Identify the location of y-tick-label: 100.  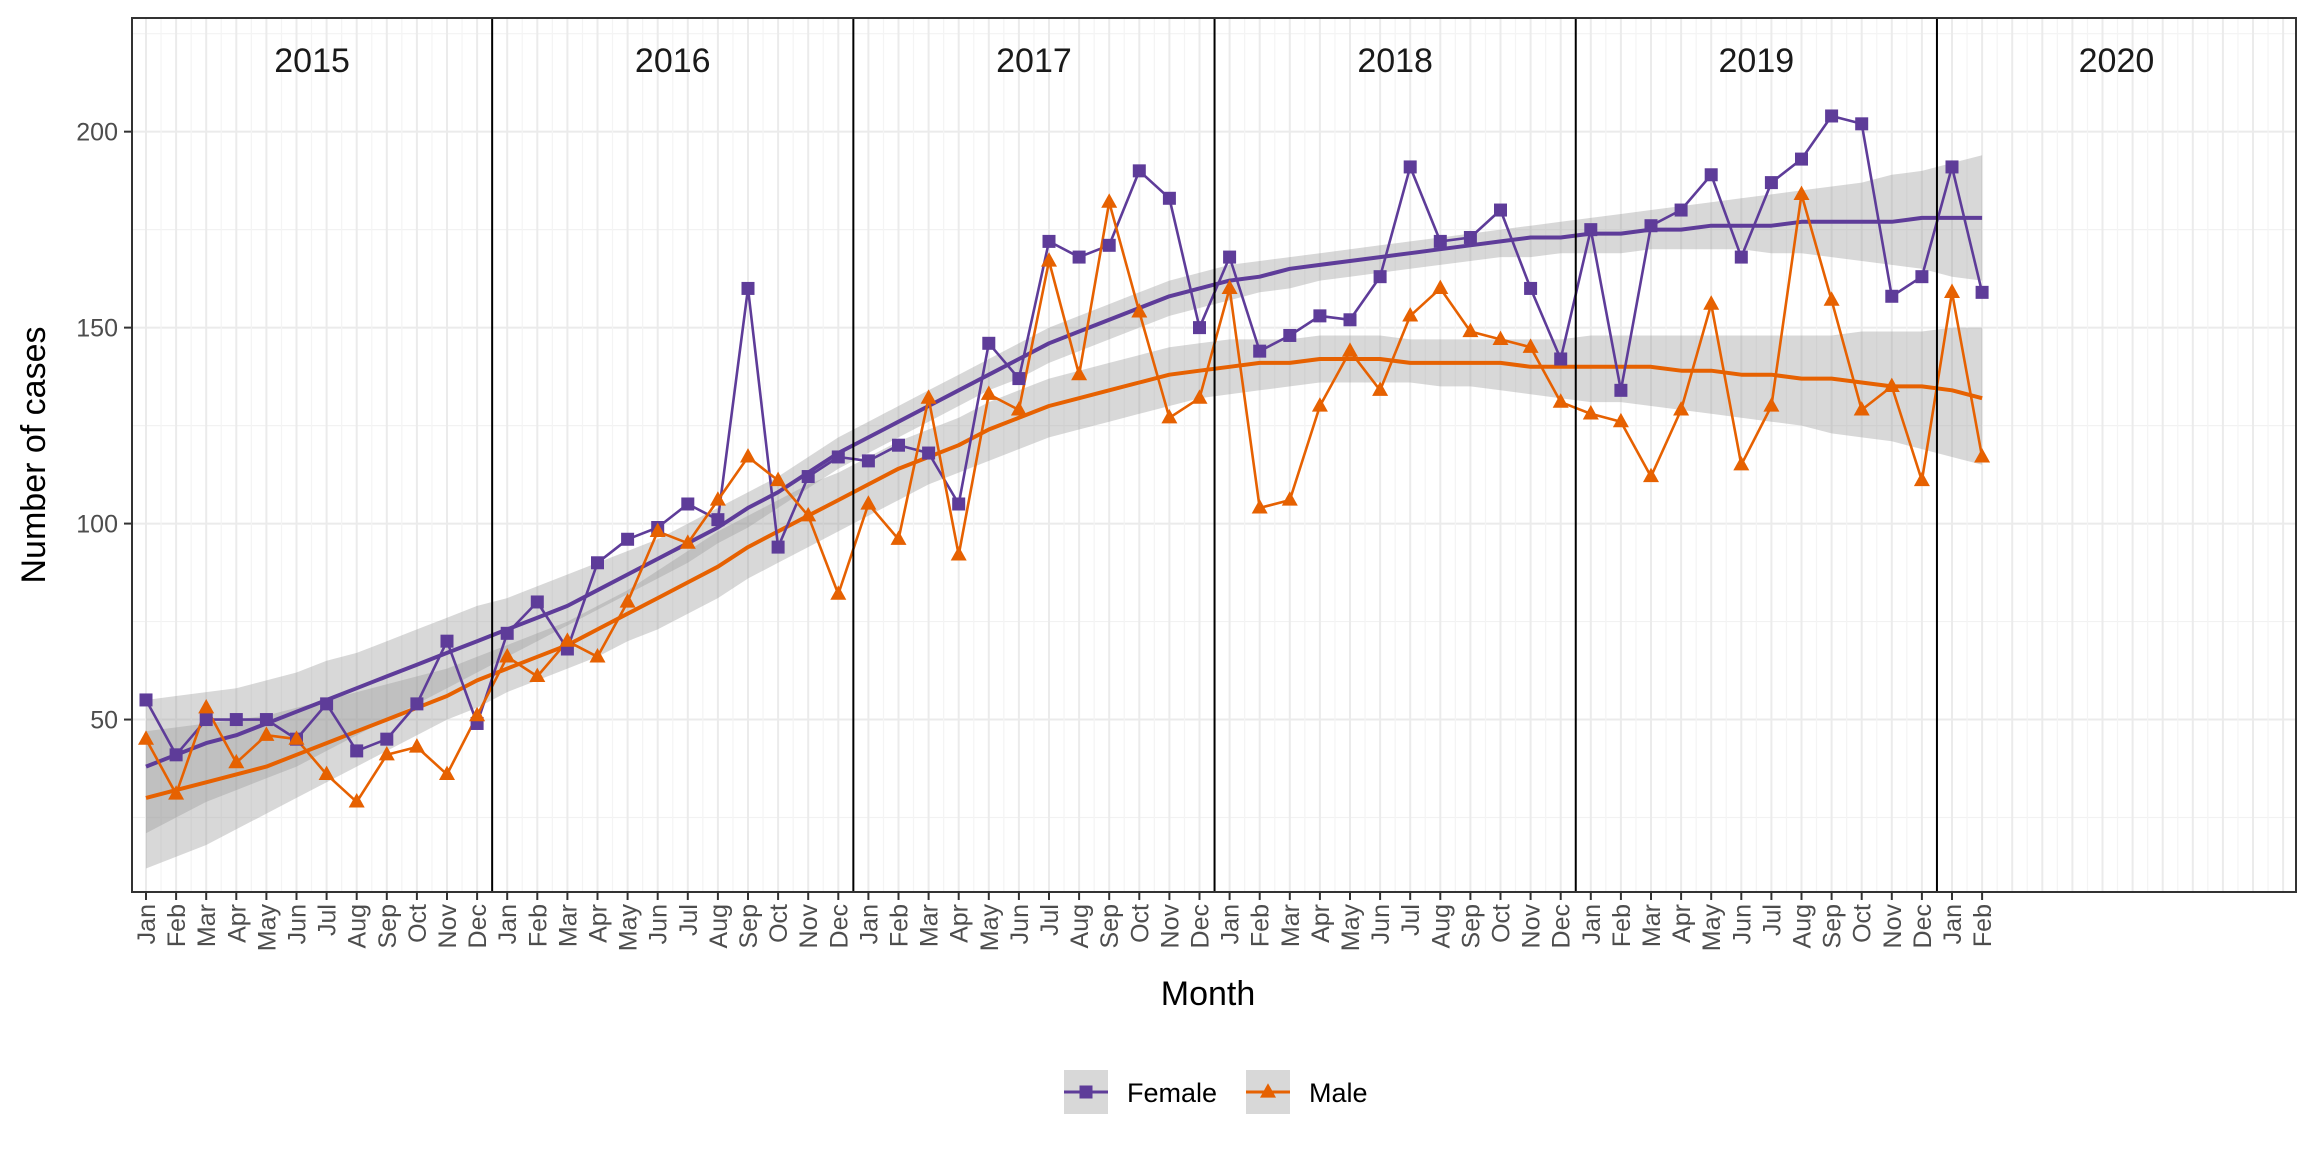
(97, 525).